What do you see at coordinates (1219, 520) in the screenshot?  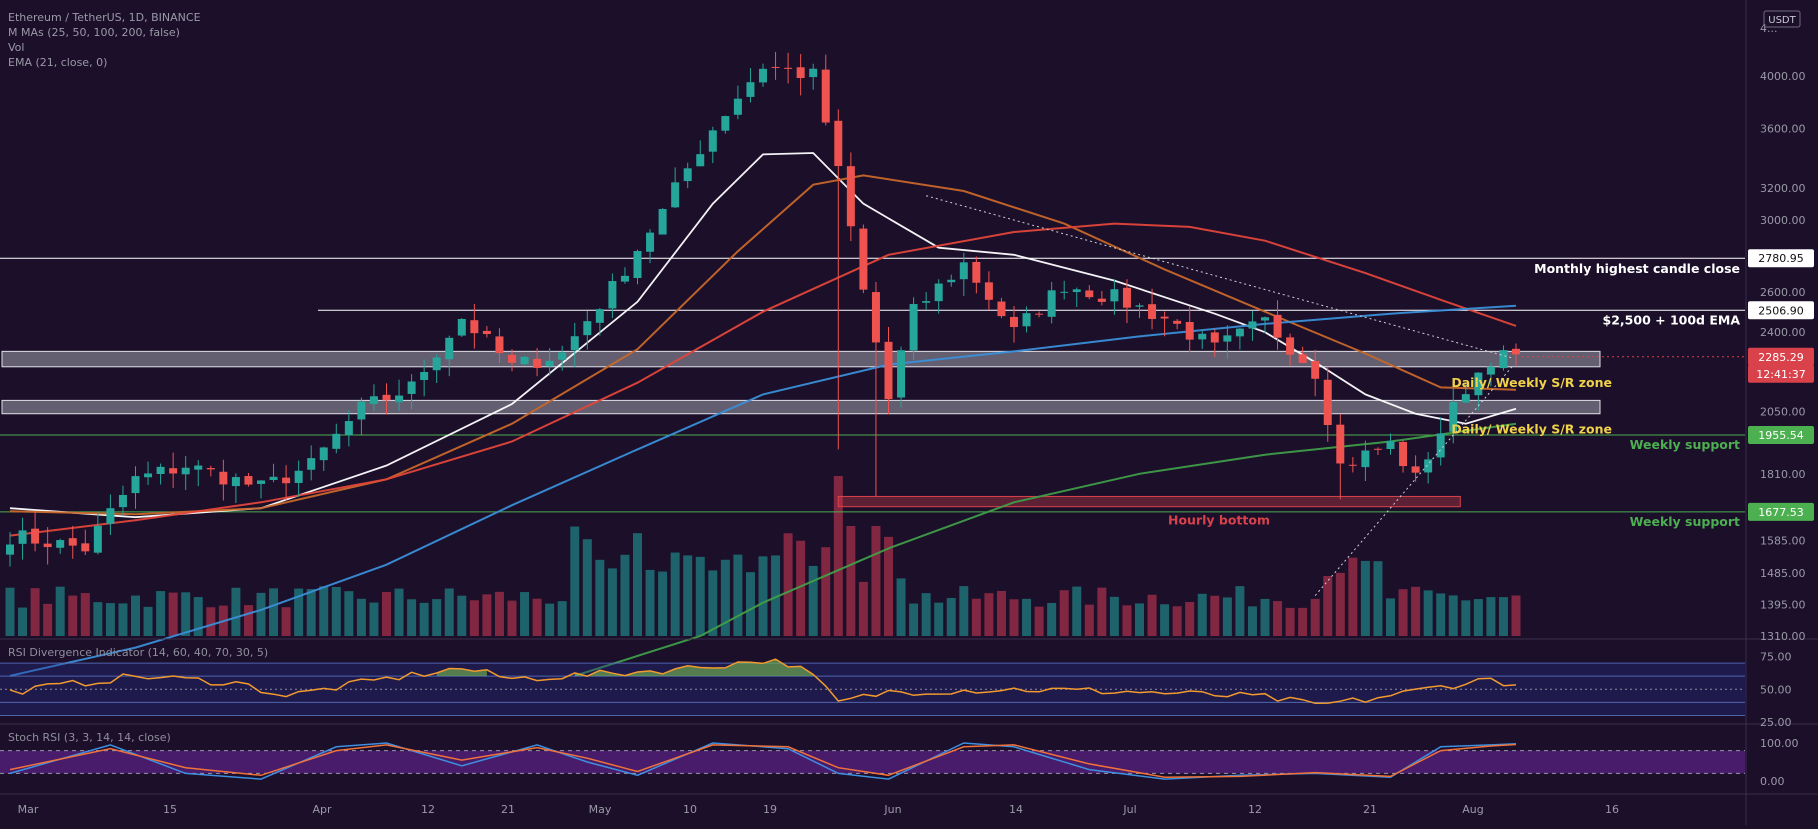 I see `annotation-label: Hourly bottom` at bounding box center [1219, 520].